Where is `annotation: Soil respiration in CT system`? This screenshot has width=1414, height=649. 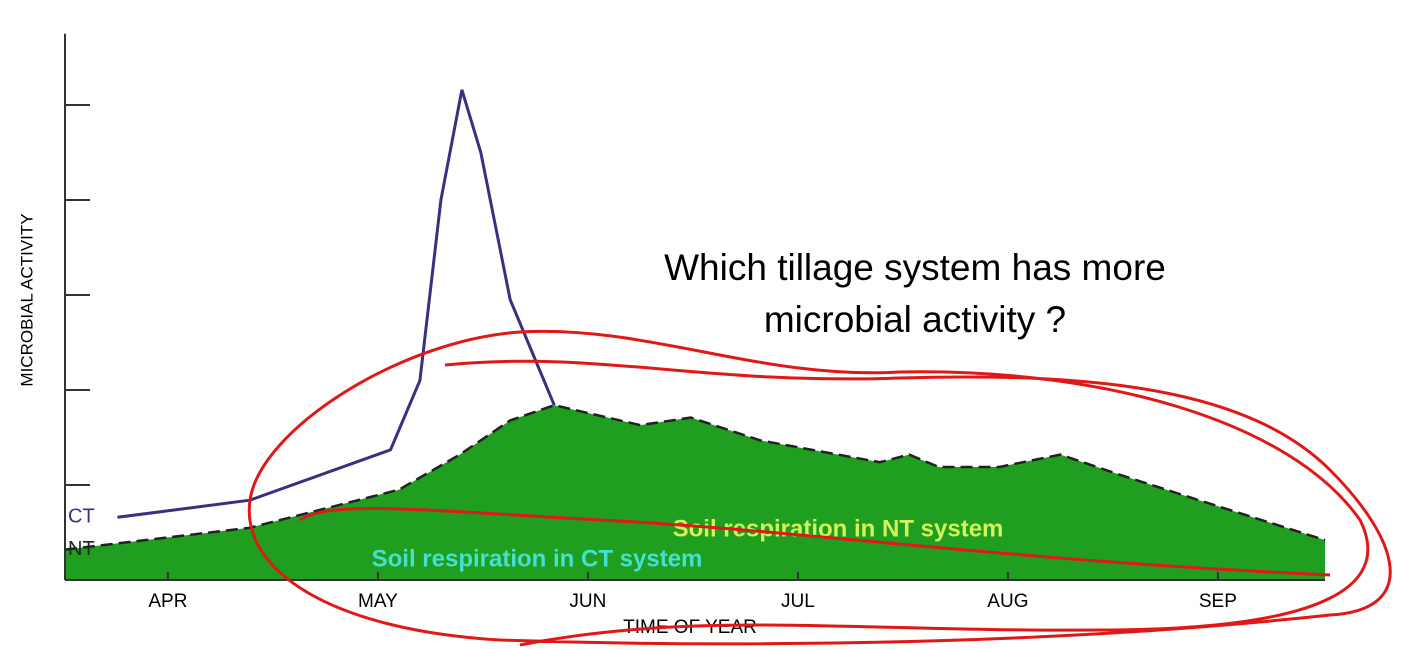 annotation: Soil respiration in CT system is located at coordinates (537, 558).